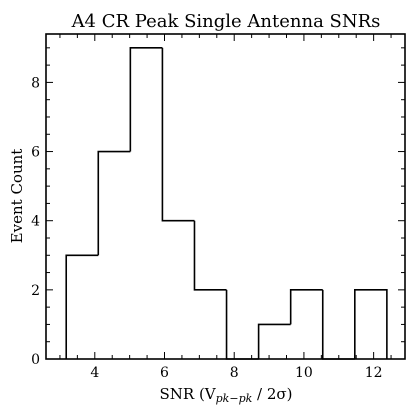 Image resolution: width=416 pixels, height=416 pixels. Describe the element at coordinates (272, 394) in the screenshot. I see `x-axis-label-tail: / 2σ)` at that location.